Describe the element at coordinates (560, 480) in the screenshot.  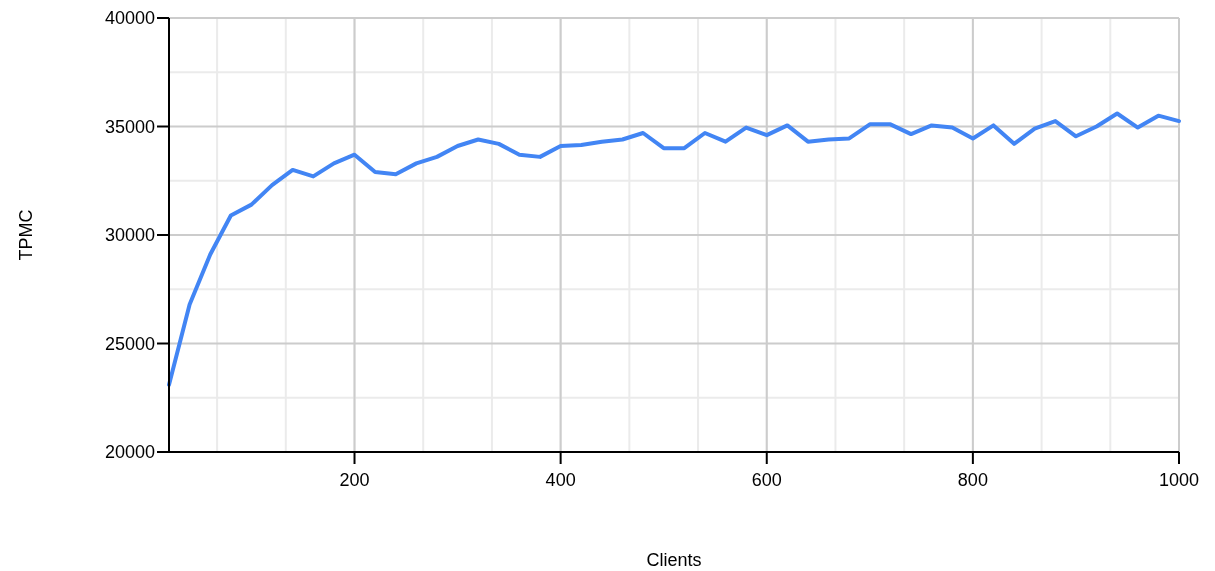
I see `x-tick-label: 400` at that location.